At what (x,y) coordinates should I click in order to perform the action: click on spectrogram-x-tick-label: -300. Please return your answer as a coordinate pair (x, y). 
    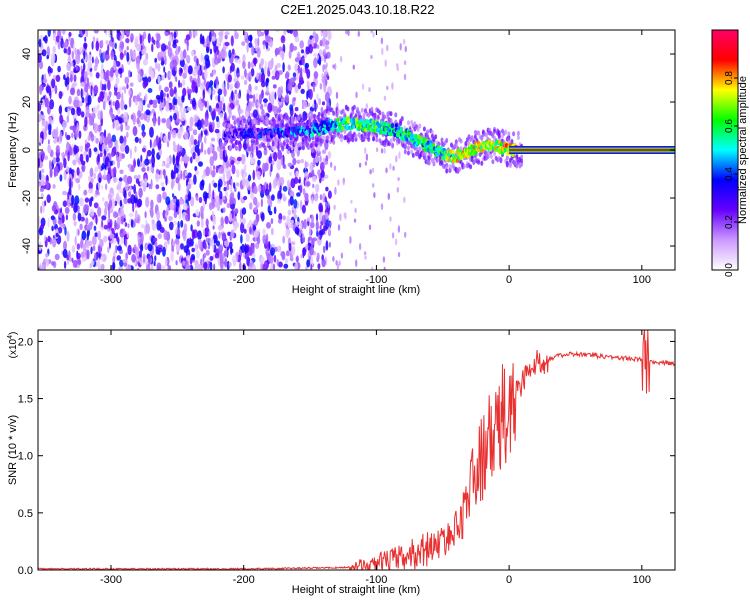
    Looking at the image, I should click on (111, 280).